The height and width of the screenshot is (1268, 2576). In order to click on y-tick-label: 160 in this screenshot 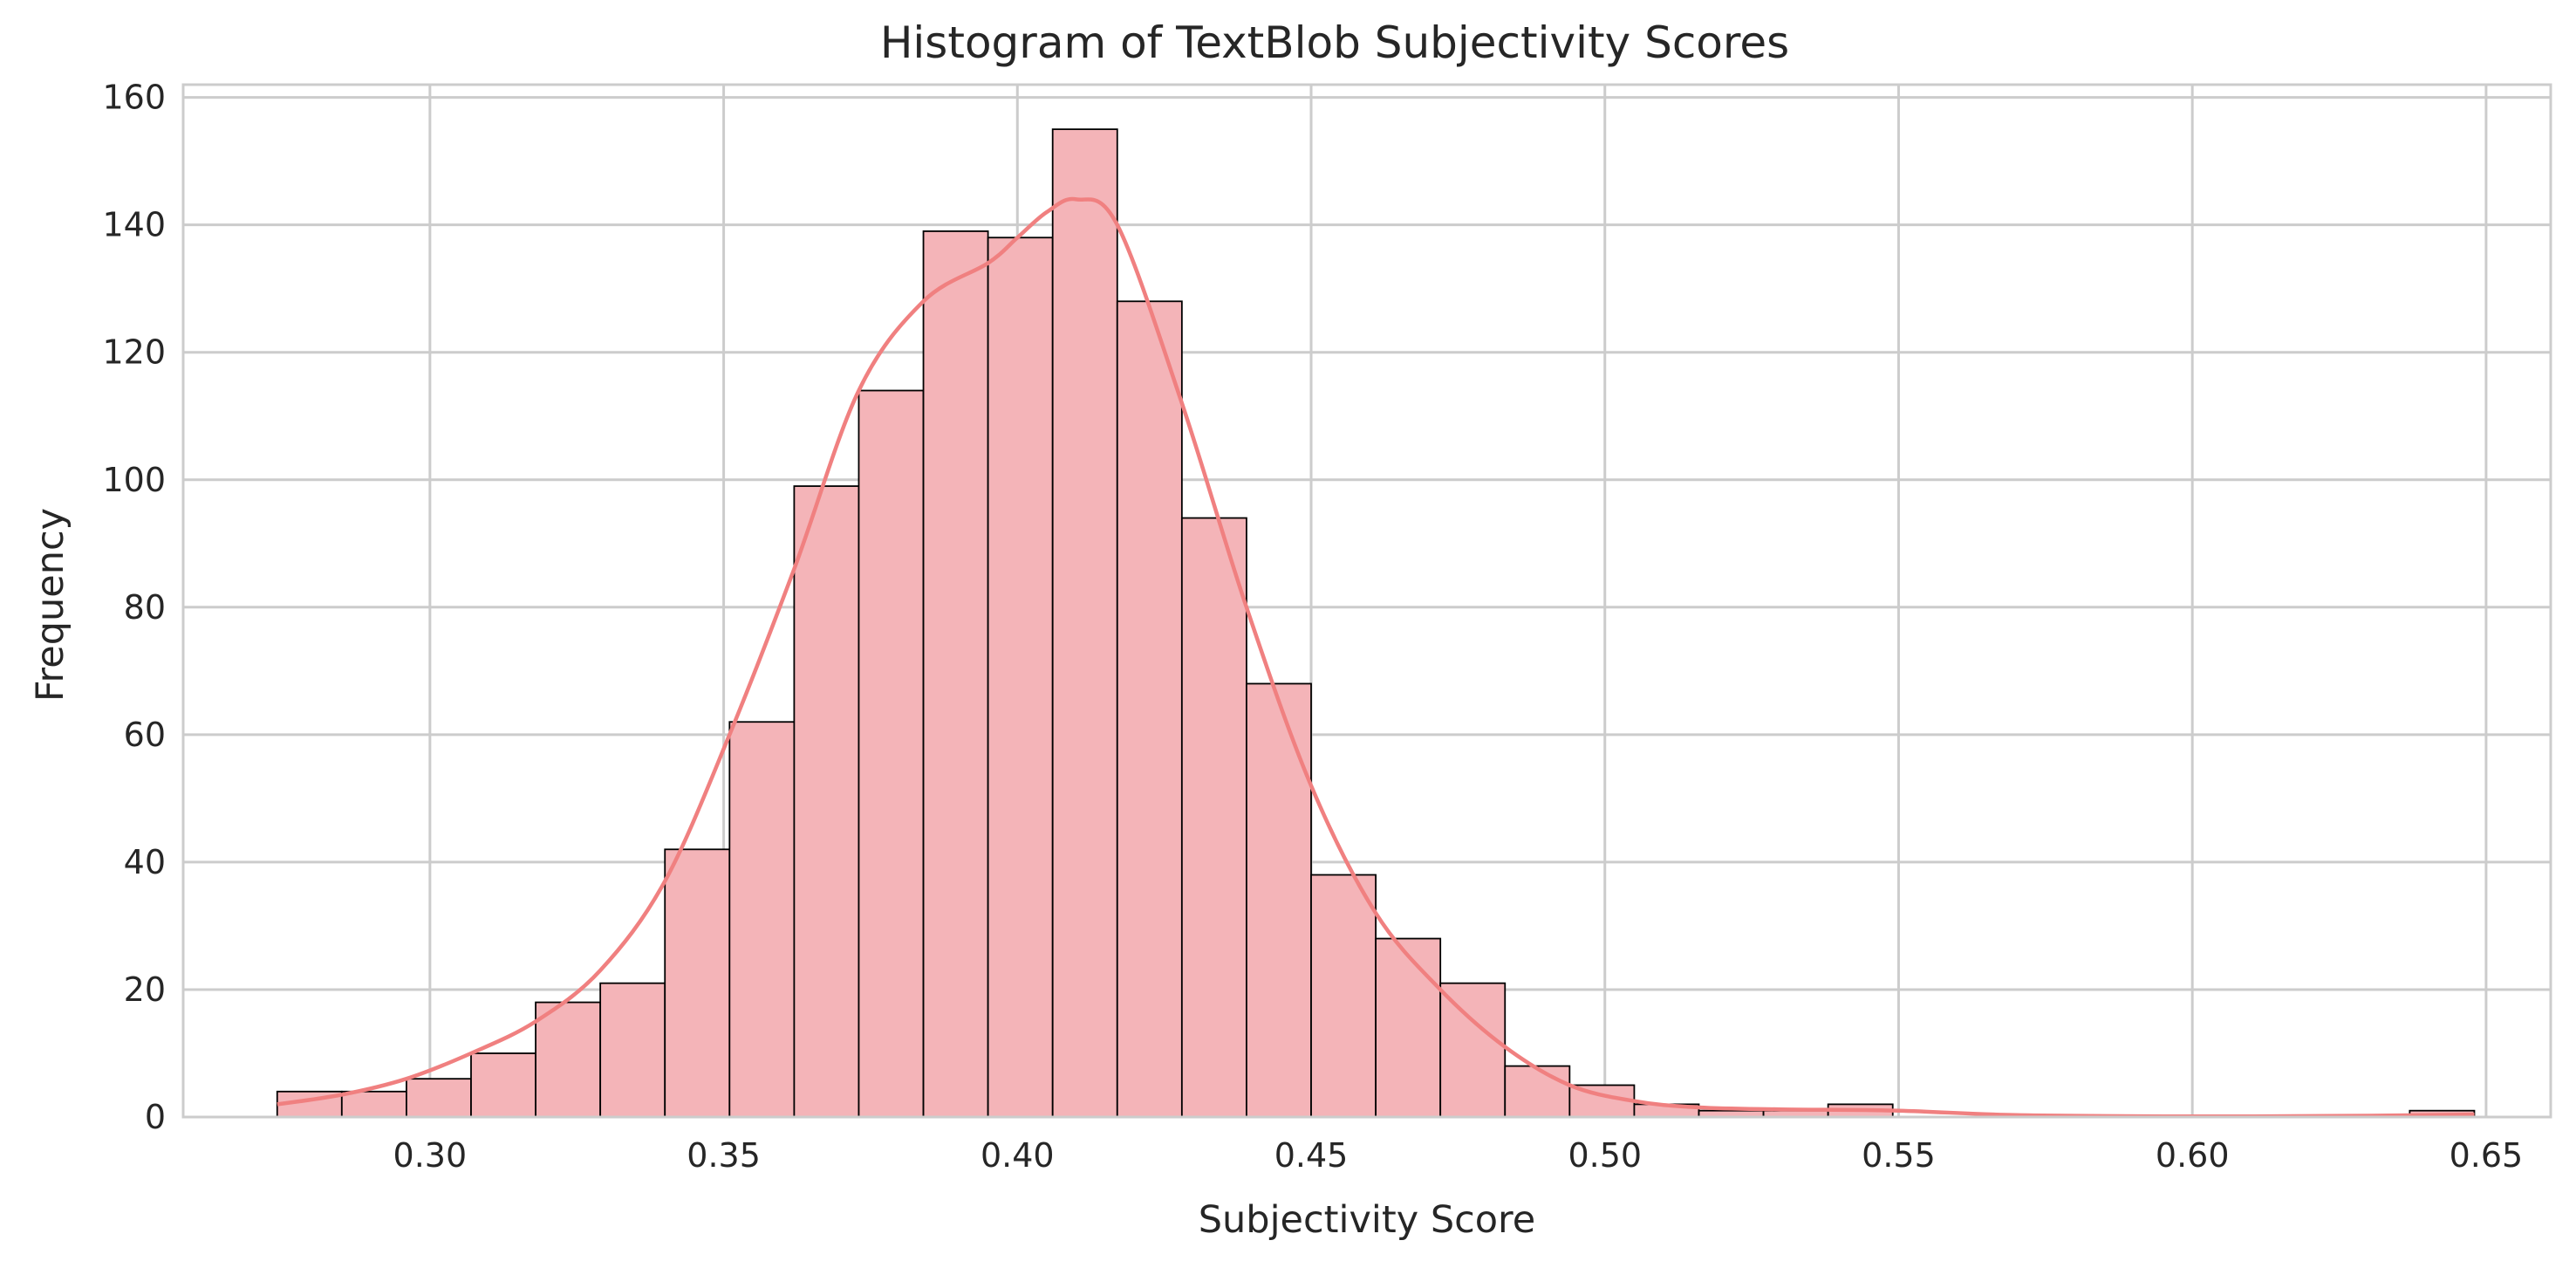, I will do `click(134, 98)`.